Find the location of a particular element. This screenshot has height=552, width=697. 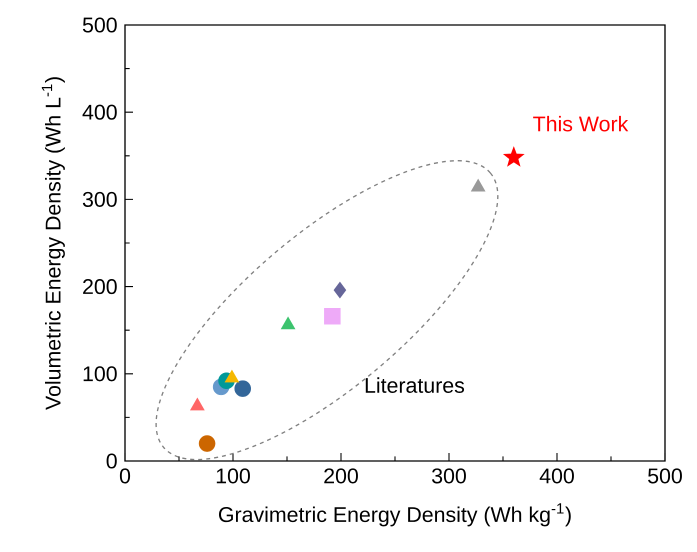

annotation: Literatures is located at coordinates (415, 385).